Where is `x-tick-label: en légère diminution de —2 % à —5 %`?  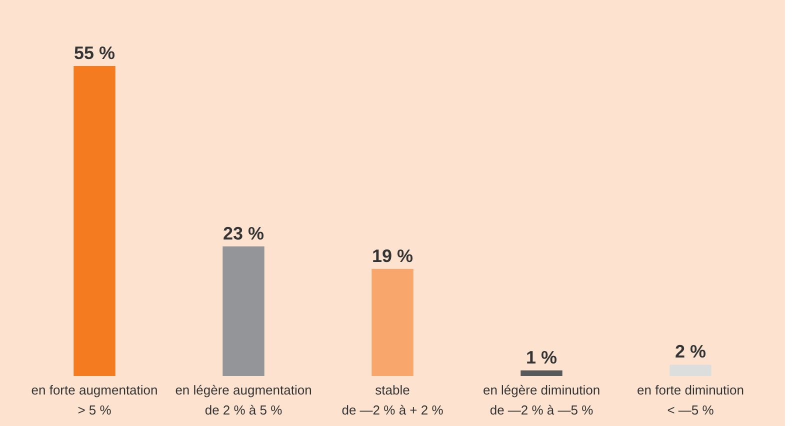 x-tick-label: en légère diminution de —2 % à —5 % is located at coordinates (541, 400).